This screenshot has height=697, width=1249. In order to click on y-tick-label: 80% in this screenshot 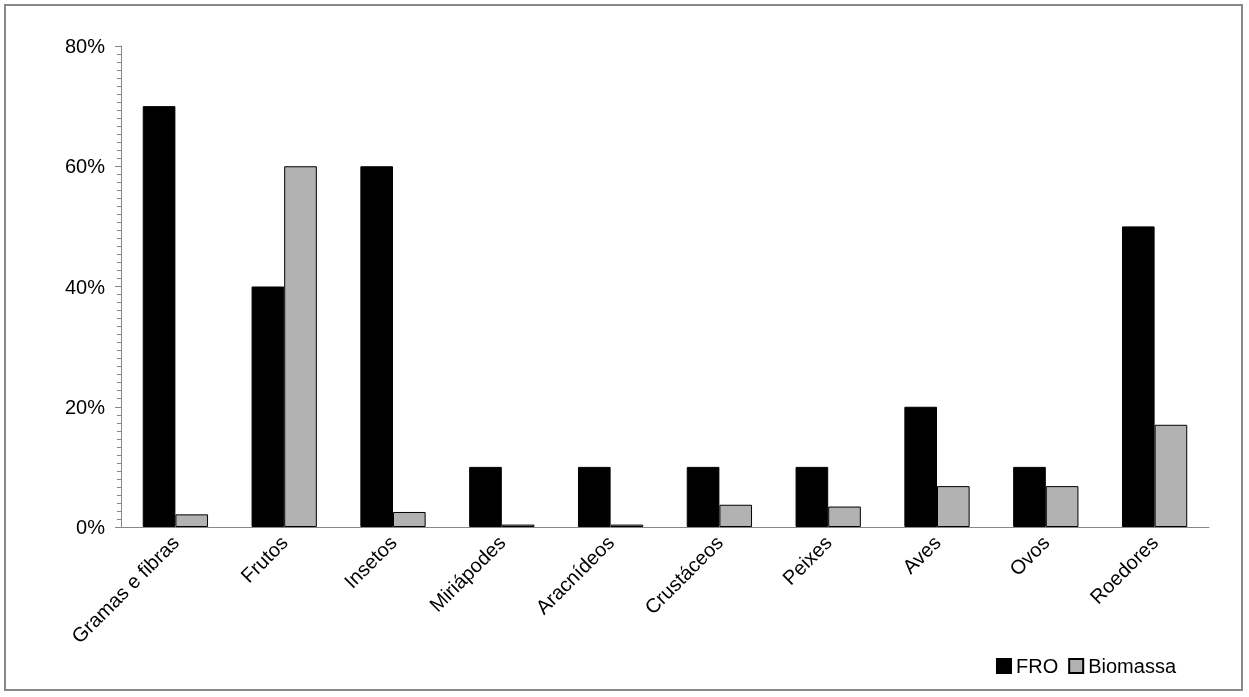, I will do `click(85, 46)`.